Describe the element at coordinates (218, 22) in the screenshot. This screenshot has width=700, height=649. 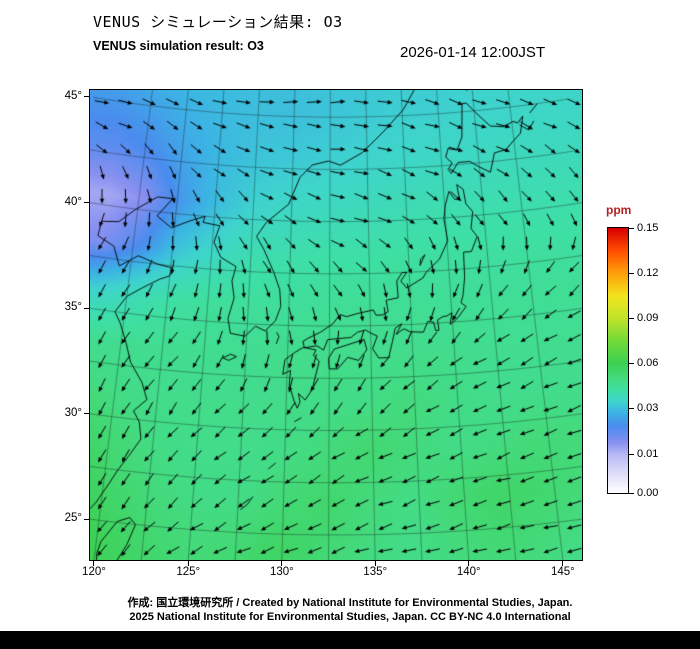
I see `page-title-japanese: VENUS シミュレーション結果: O3` at that location.